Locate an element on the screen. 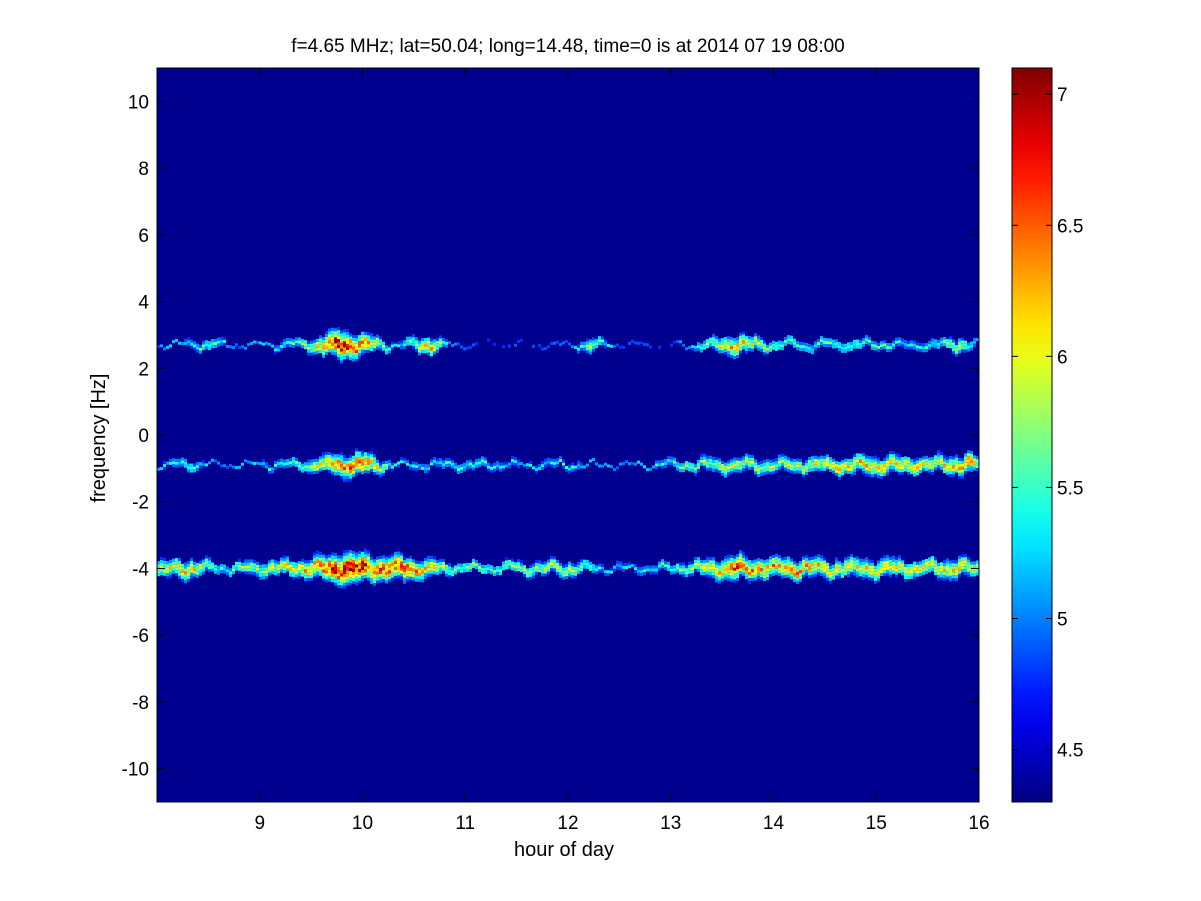  colorbar-axis: 4.555.566.57 is located at coordinates (1047, 423).